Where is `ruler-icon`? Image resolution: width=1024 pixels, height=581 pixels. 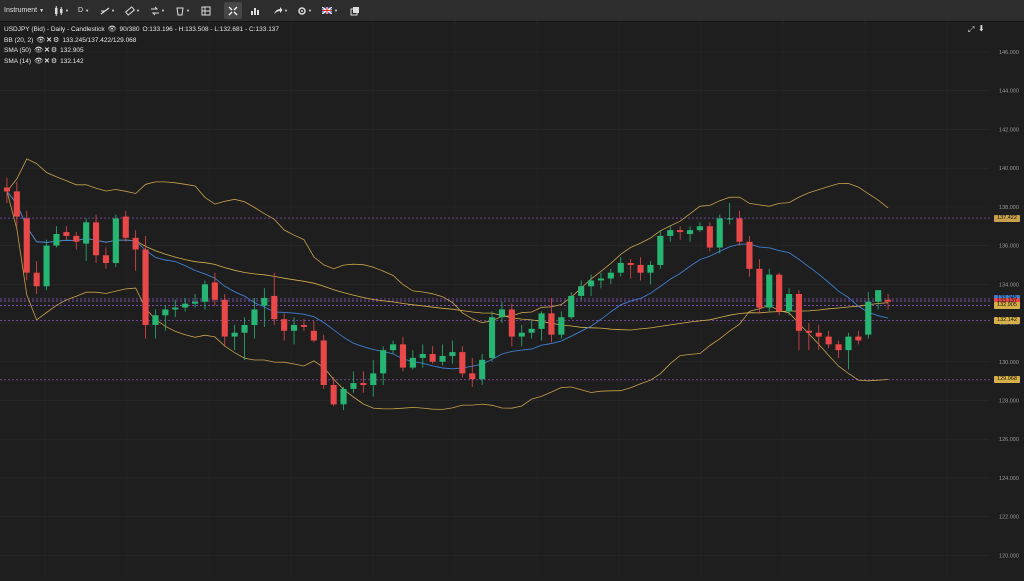
ruler-icon is located at coordinates (130, 10).